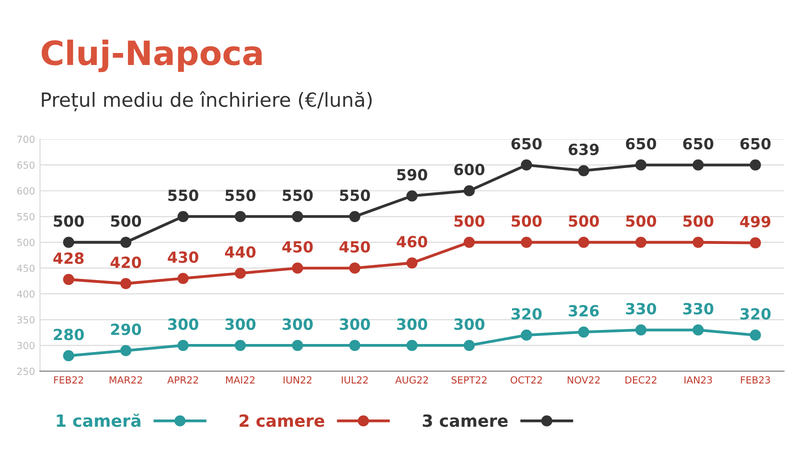 Image resolution: width=800 pixels, height=464 pixels. Describe the element at coordinates (207, 101) in the screenshot. I see `chart-subtitle: Prețul mediu de închiriere (€/lună)` at that location.